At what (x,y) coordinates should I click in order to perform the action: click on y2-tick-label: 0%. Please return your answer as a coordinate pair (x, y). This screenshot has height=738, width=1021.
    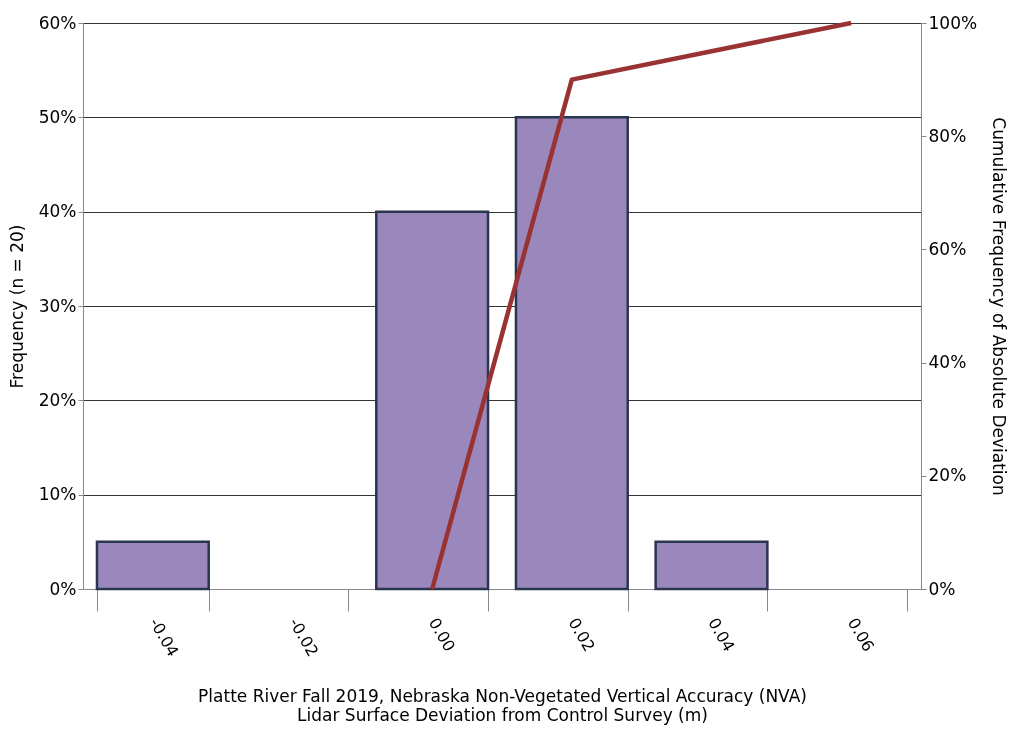
    Looking at the image, I should click on (942, 588).